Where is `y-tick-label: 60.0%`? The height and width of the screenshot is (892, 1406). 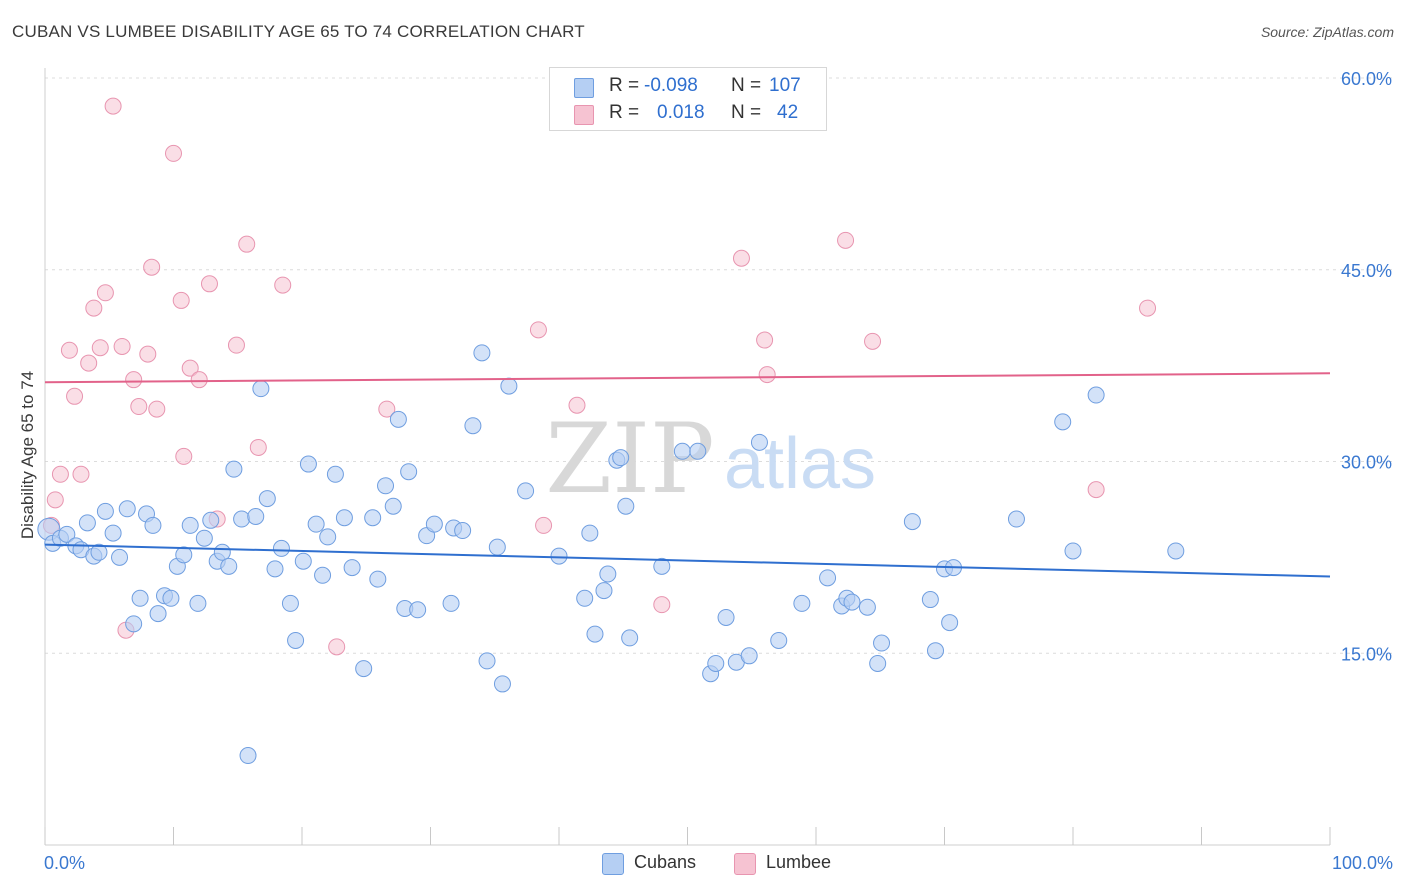 y-tick-label: 60.0% is located at coordinates (1366, 79).